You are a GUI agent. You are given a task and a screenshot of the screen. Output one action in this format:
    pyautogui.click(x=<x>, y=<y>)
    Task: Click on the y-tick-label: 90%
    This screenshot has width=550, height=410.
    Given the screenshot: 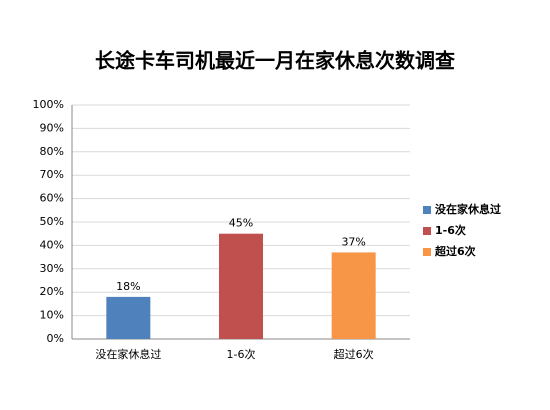 What is the action you would take?
    pyautogui.click(x=52, y=127)
    